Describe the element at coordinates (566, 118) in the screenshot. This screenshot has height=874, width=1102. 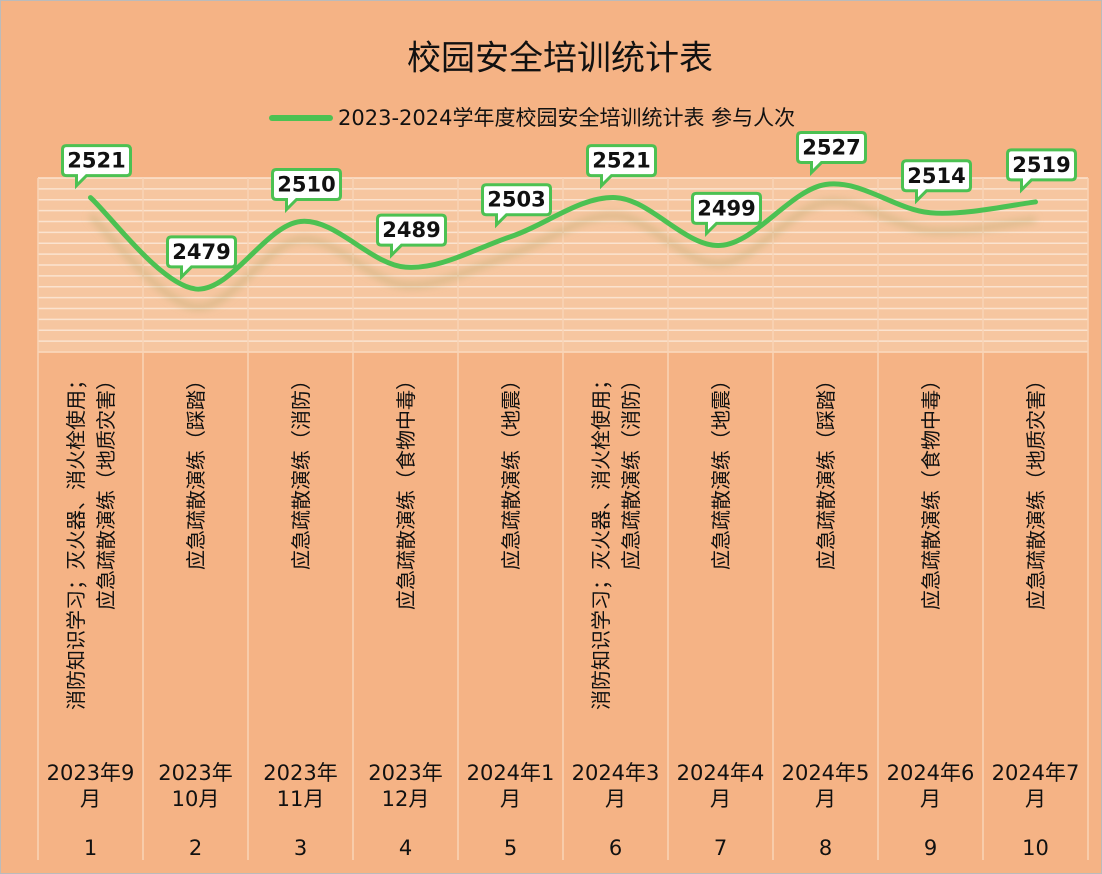
I see `legend-label: 2023-2024学年度校园安全培训统计表 参与人次` at that location.